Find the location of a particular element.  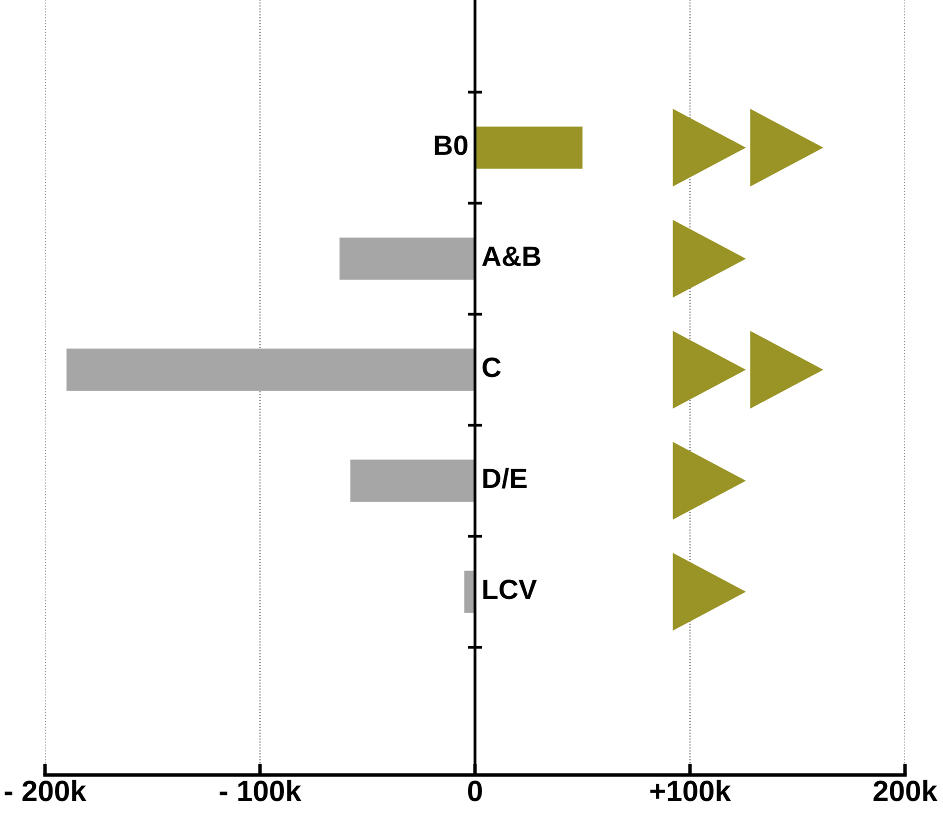

y-tick-label: A&B is located at coordinates (511, 256).